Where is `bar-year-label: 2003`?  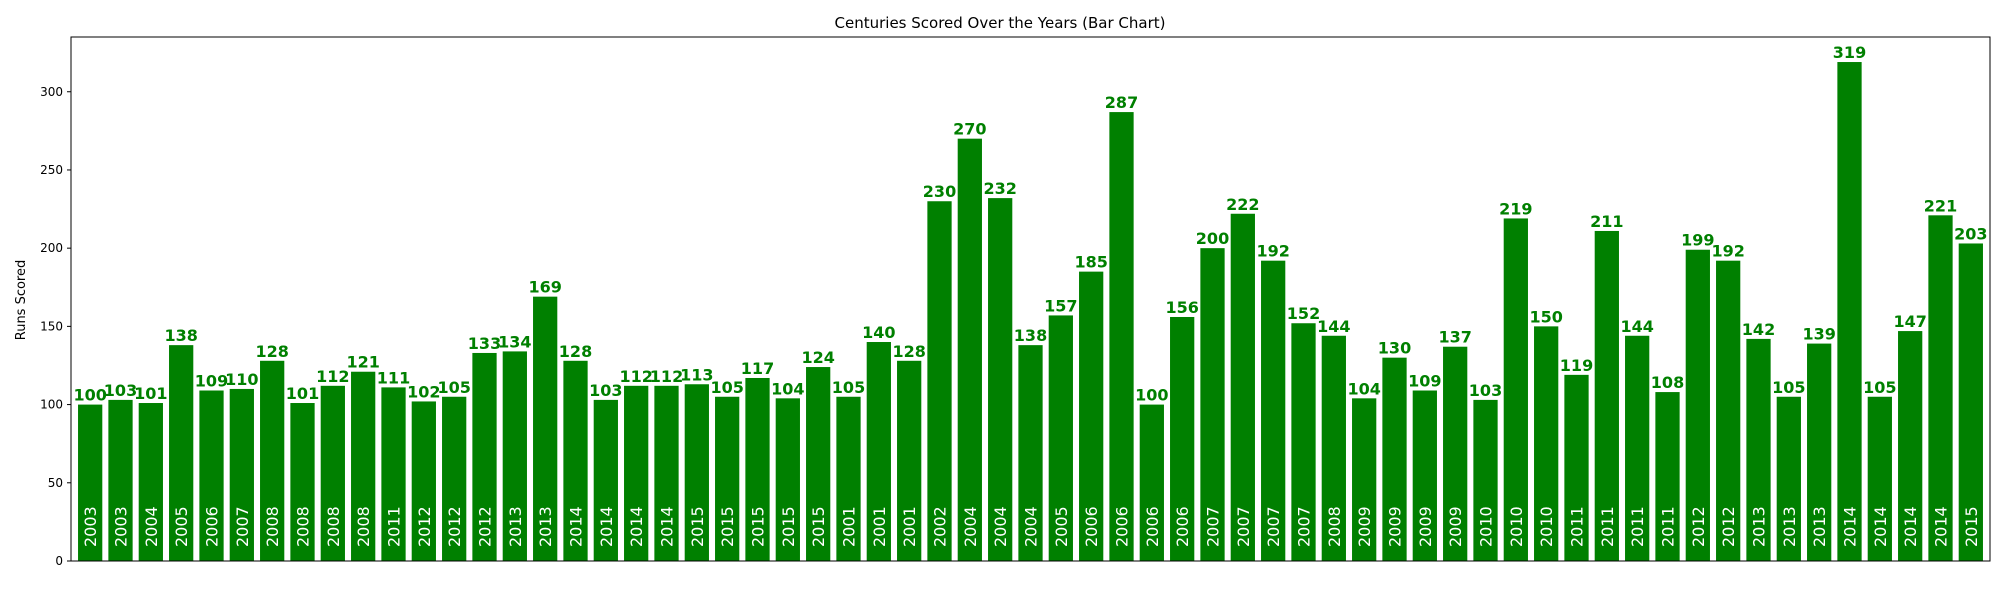 bar-year-label: 2003 is located at coordinates (90, 526).